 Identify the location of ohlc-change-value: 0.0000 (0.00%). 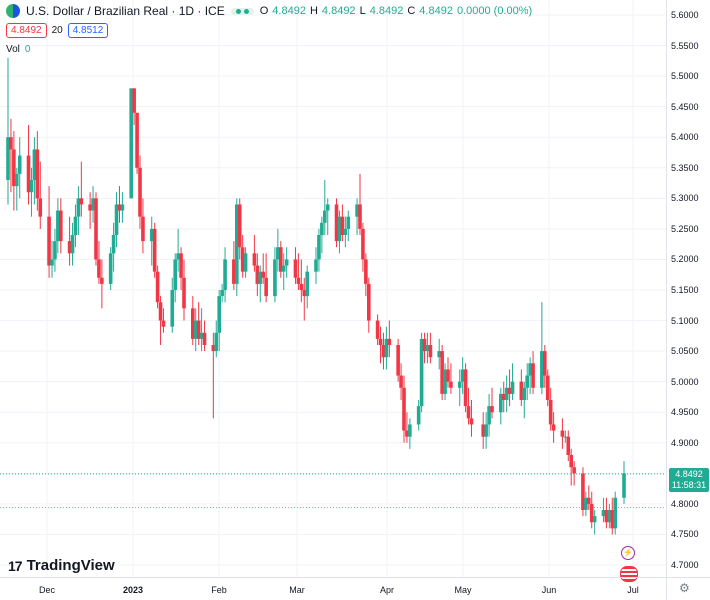
(494, 11).